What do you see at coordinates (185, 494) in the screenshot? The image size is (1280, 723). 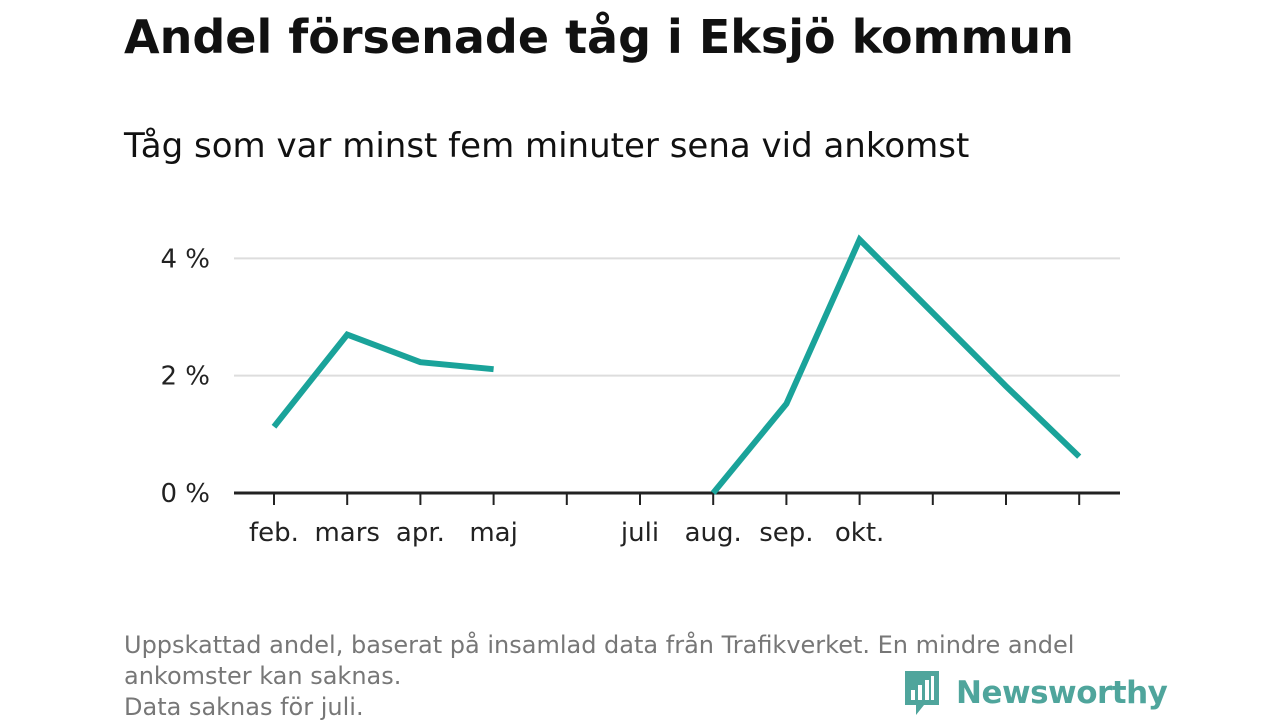 I see `y-tick-label-0: 0 %` at bounding box center [185, 494].